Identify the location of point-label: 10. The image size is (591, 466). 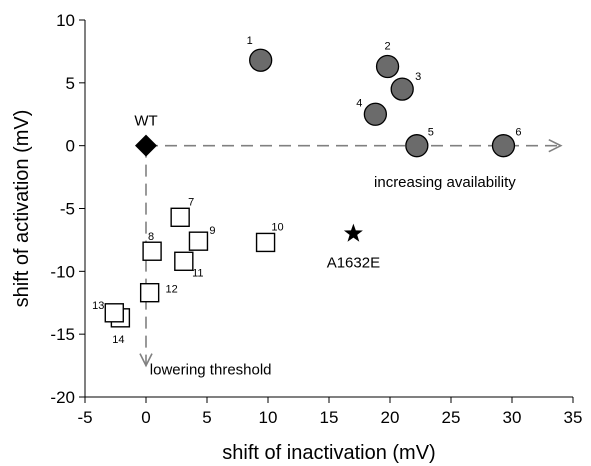
(277, 227).